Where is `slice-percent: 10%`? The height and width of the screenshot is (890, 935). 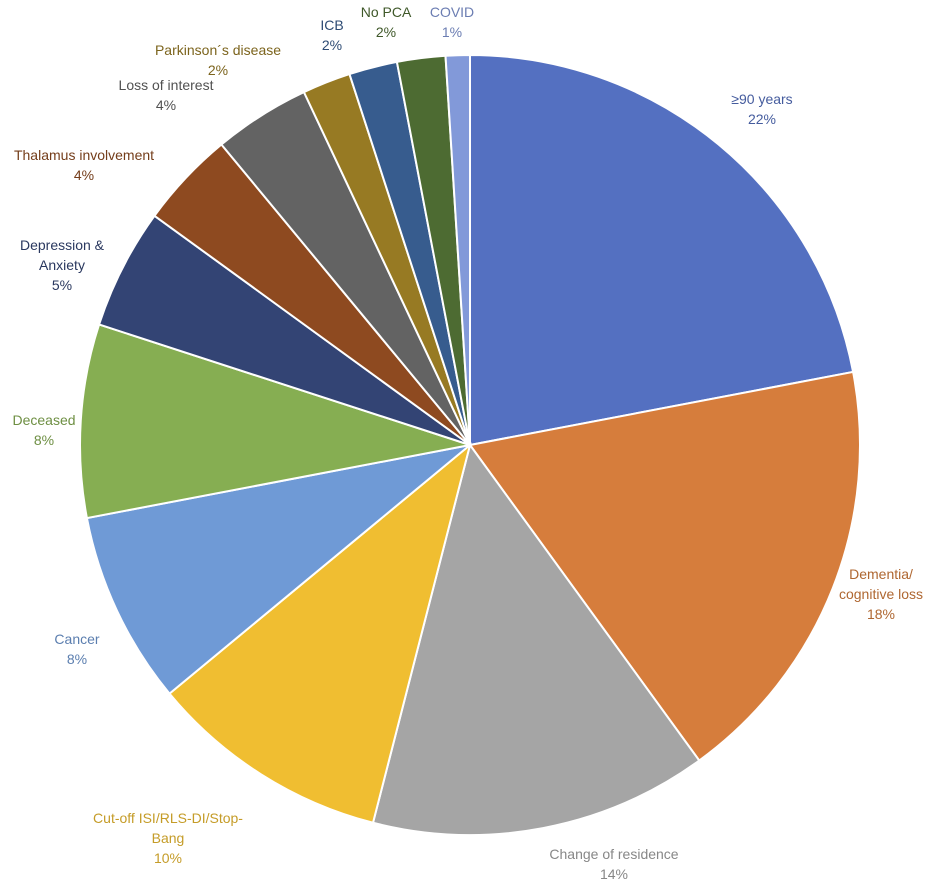 slice-percent: 10% is located at coordinates (168, 858).